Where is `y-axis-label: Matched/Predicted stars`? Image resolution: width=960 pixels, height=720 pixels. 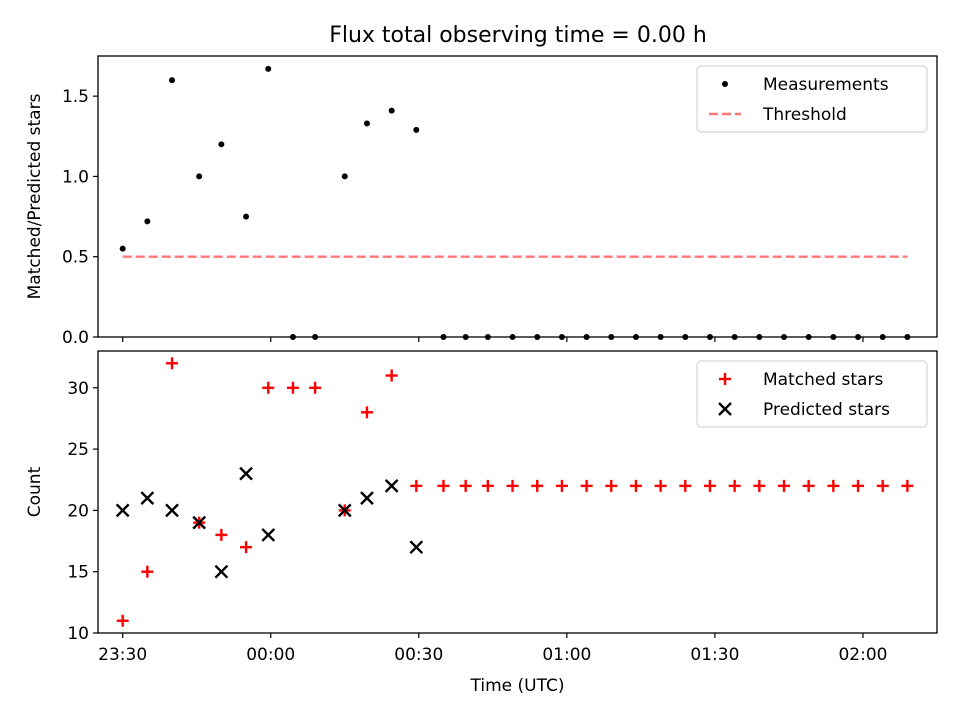
y-axis-label: Matched/Predicted stars is located at coordinates (35, 196).